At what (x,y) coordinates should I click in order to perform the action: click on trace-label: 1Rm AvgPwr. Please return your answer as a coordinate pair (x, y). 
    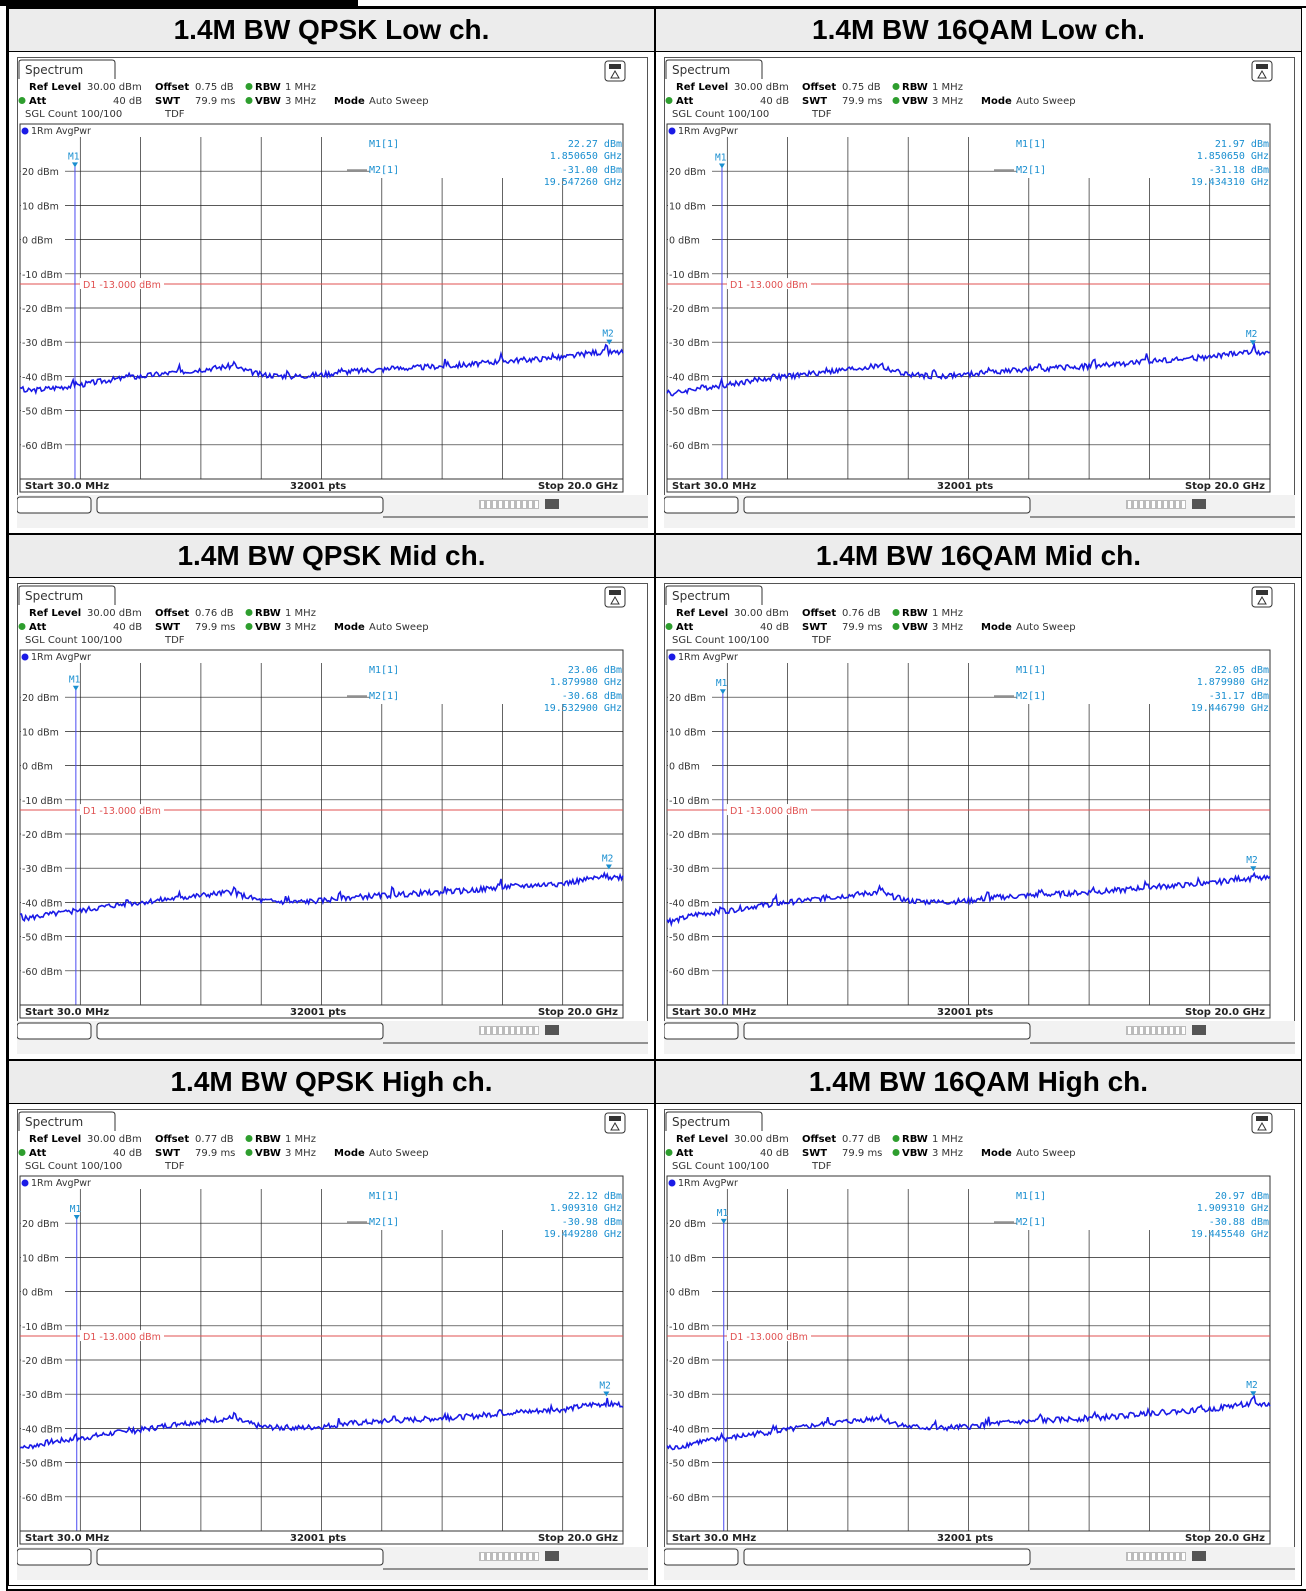
    Looking at the image, I should click on (708, 131).